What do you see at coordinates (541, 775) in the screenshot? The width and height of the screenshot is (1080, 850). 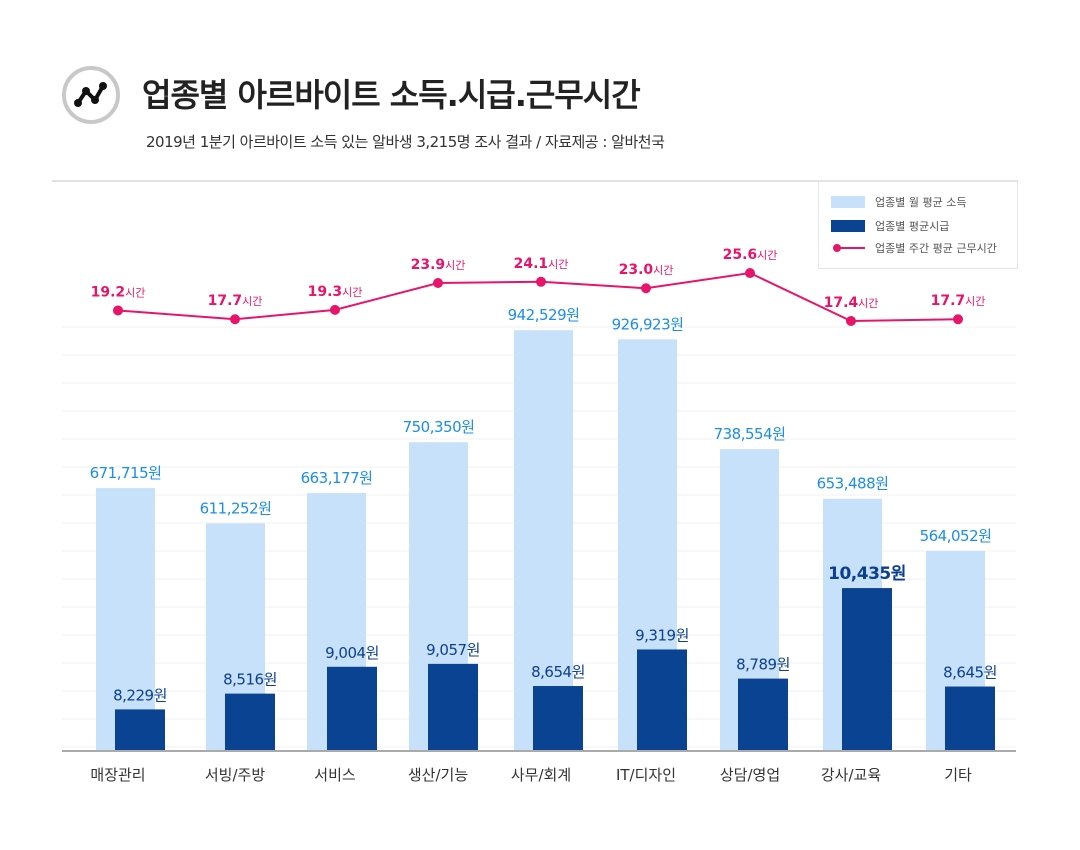 I see `category-label: 사무/회계` at bounding box center [541, 775].